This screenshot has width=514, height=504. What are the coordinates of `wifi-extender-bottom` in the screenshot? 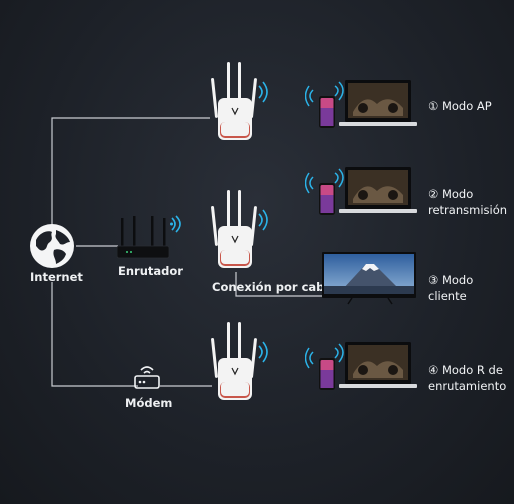 It's located at (240, 365).